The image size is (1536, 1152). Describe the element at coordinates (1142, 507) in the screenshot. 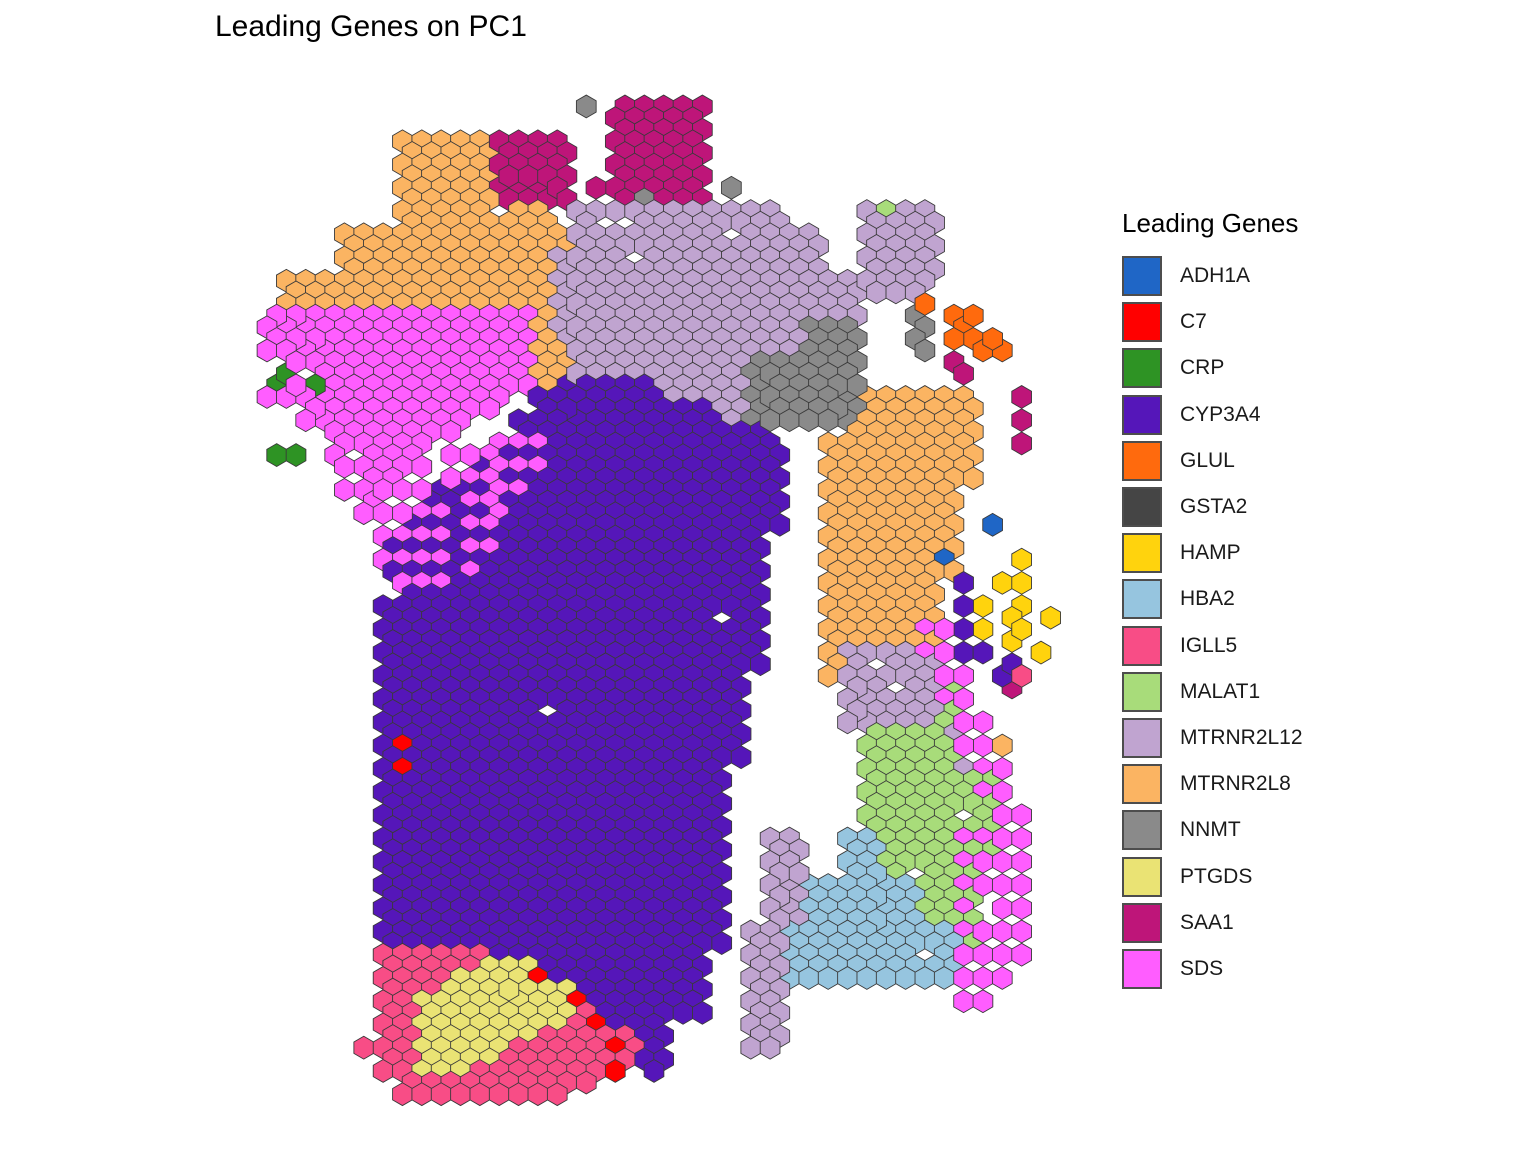

I see `legend-key-gsta2` at that location.